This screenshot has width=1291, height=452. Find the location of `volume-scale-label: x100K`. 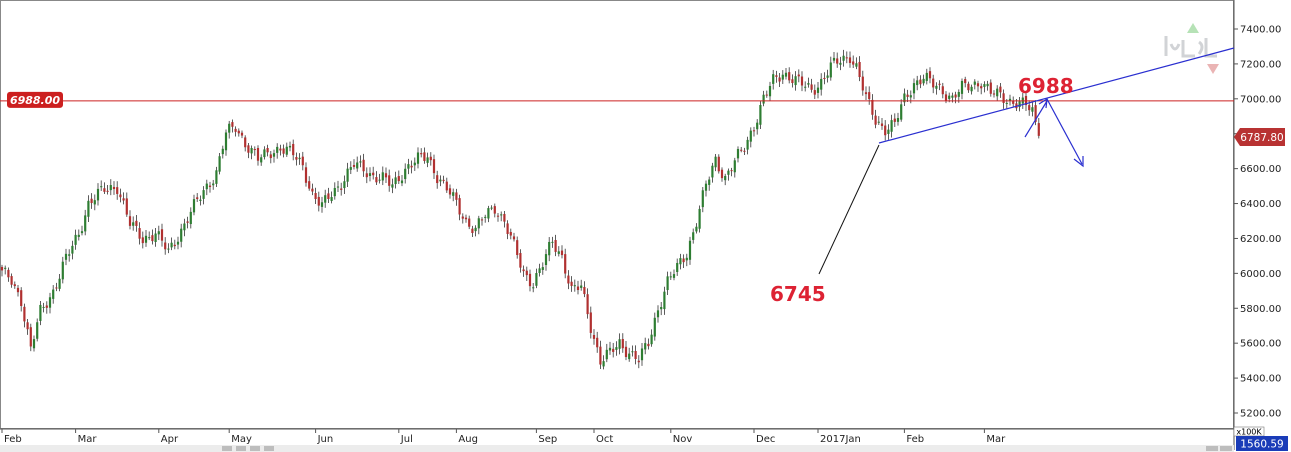

volume-scale-label: x100K is located at coordinates (1249, 432).